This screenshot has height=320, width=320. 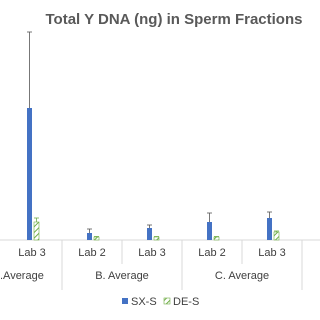 What do you see at coordinates (122, 276) in the screenshot?
I see `group-label: B. Average` at bounding box center [122, 276].